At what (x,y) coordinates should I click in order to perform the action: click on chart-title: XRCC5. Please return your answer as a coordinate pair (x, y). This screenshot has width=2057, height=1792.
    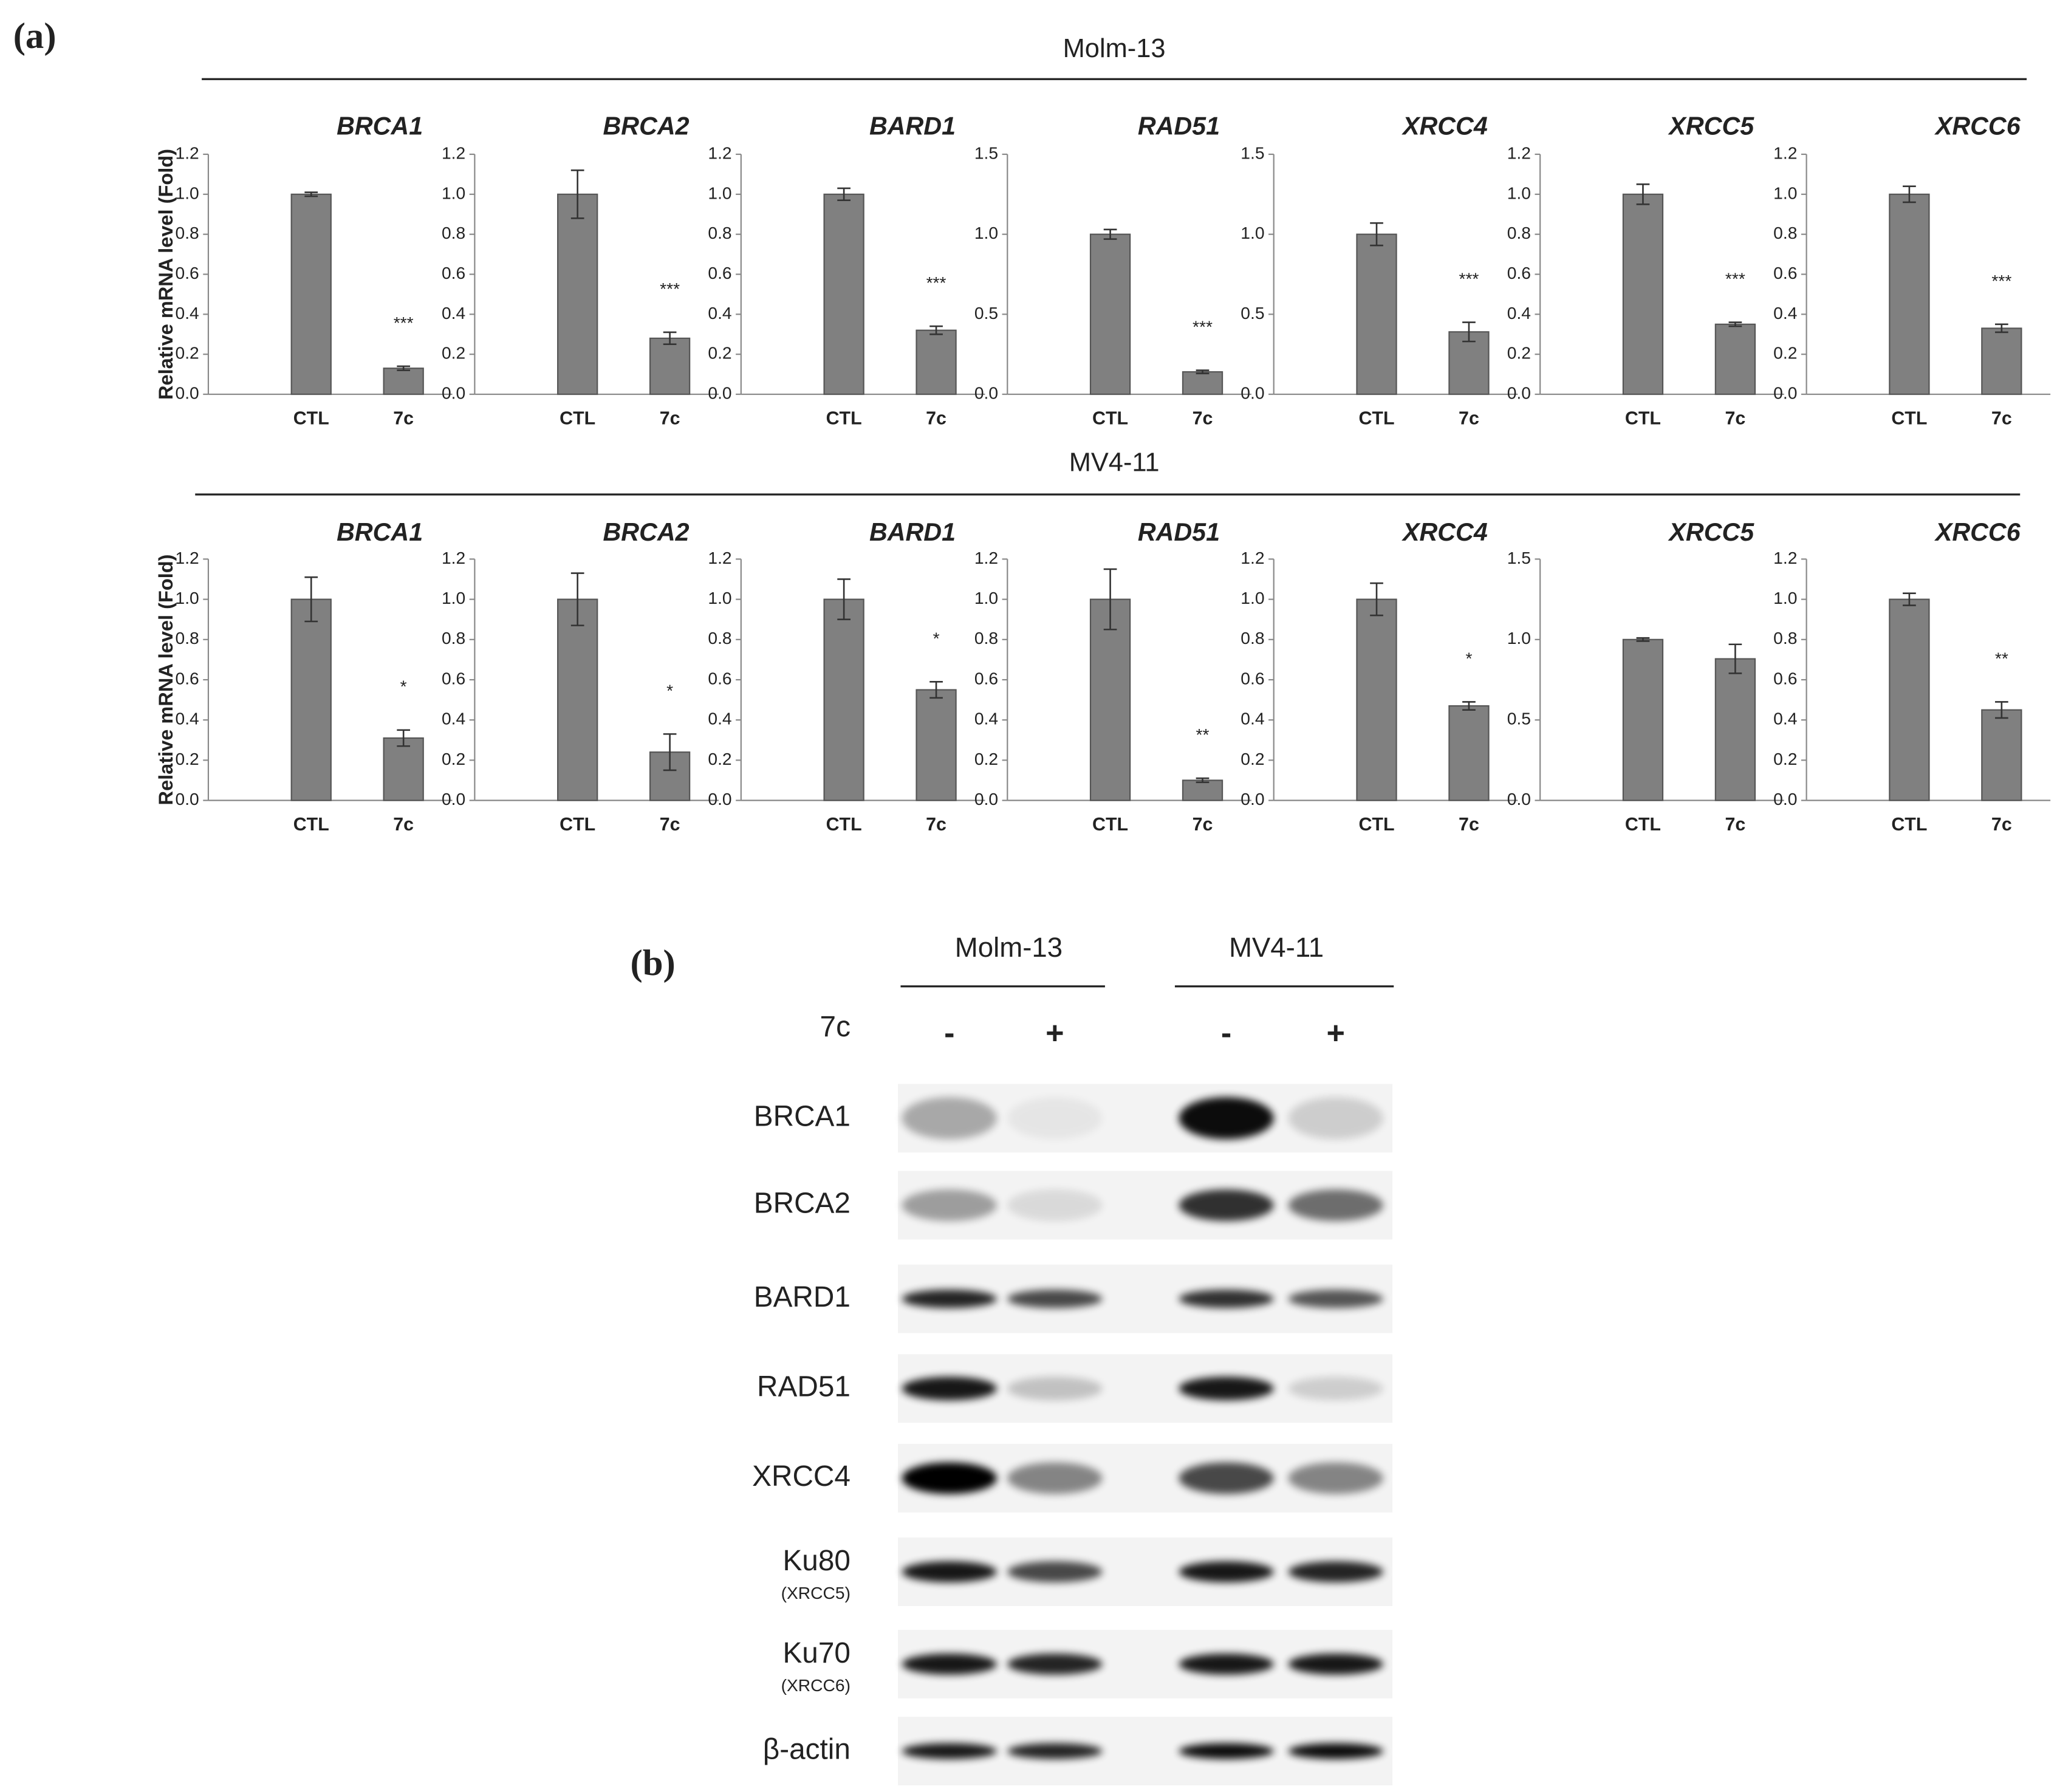
    Looking at the image, I should click on (1711, 126).